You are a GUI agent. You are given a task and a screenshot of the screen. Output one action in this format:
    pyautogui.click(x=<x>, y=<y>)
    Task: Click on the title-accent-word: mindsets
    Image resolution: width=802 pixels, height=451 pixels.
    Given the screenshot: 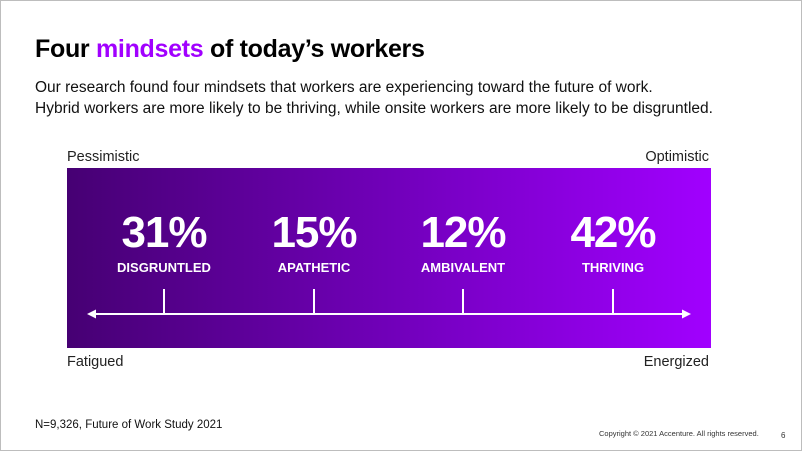 What is the action you would take?
    pyautogui.click(x=150, y=49)
    